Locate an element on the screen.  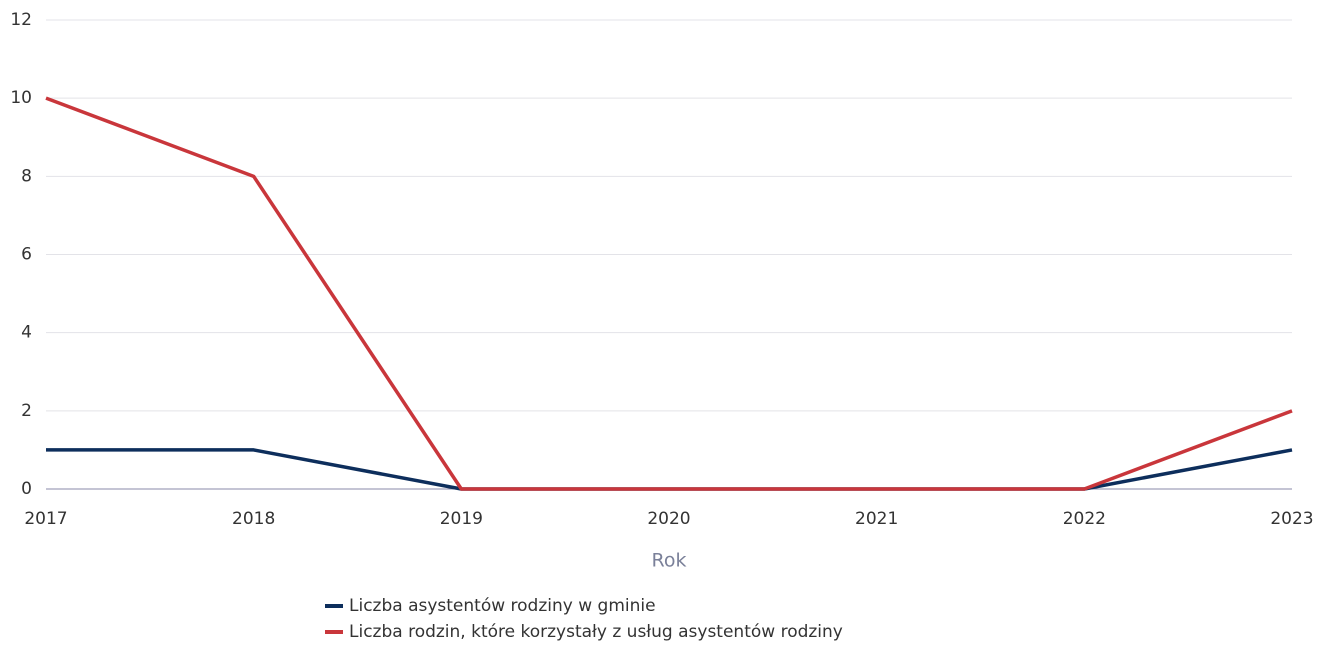
legend-label: Liczba asystentów rodziny w gminie is located at coordinates (502, 606).